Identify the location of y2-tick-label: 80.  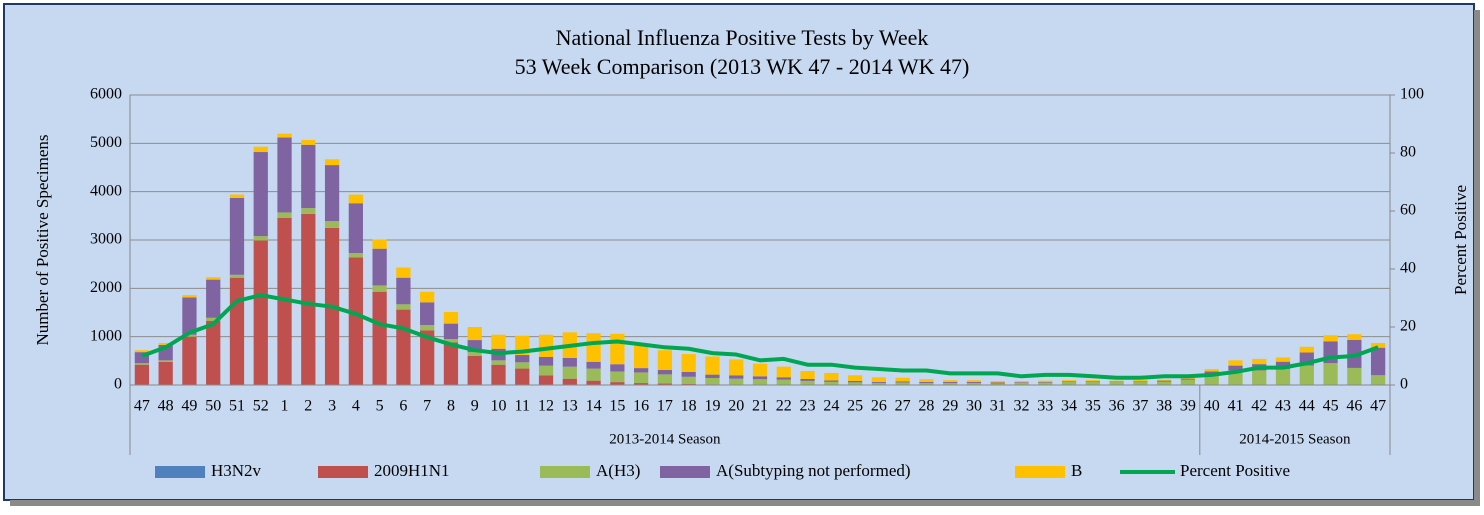
(1408, 152).